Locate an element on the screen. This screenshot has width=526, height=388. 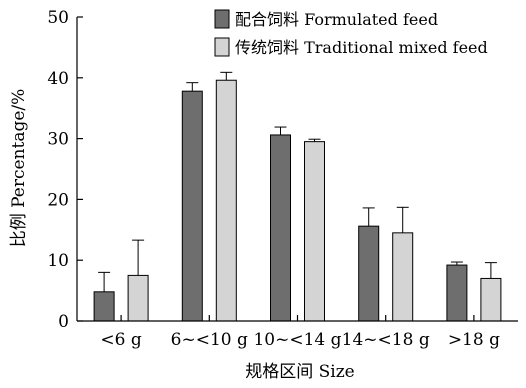
x-tick-label: 10~<14 g is located at coordinates (297, 340).